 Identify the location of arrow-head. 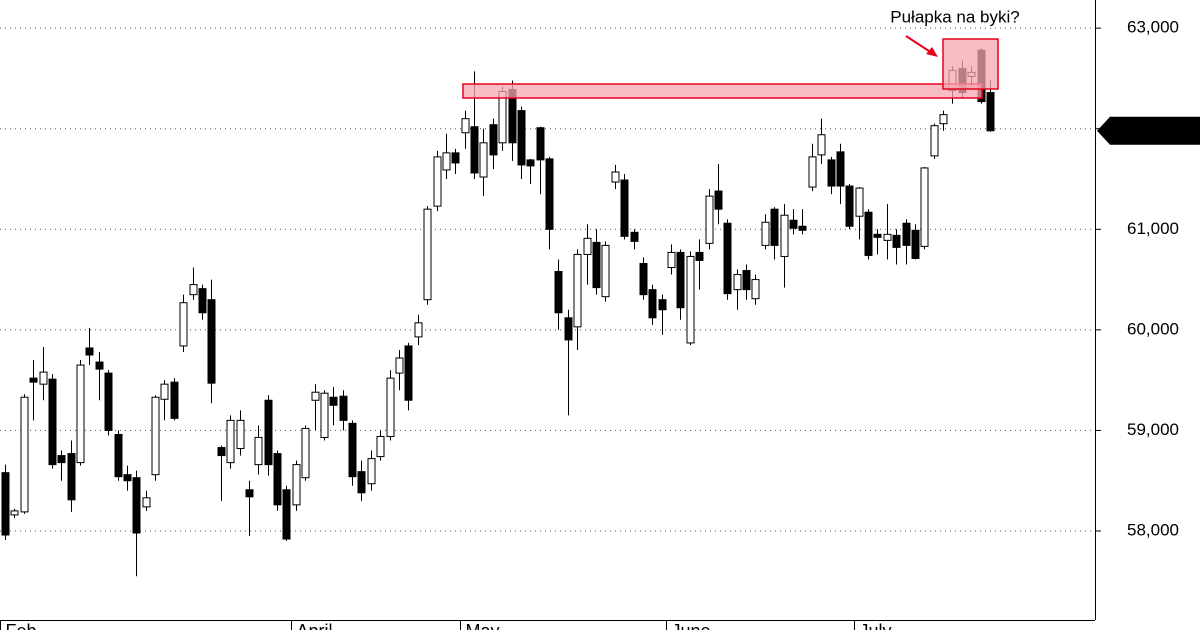
(932, 52).